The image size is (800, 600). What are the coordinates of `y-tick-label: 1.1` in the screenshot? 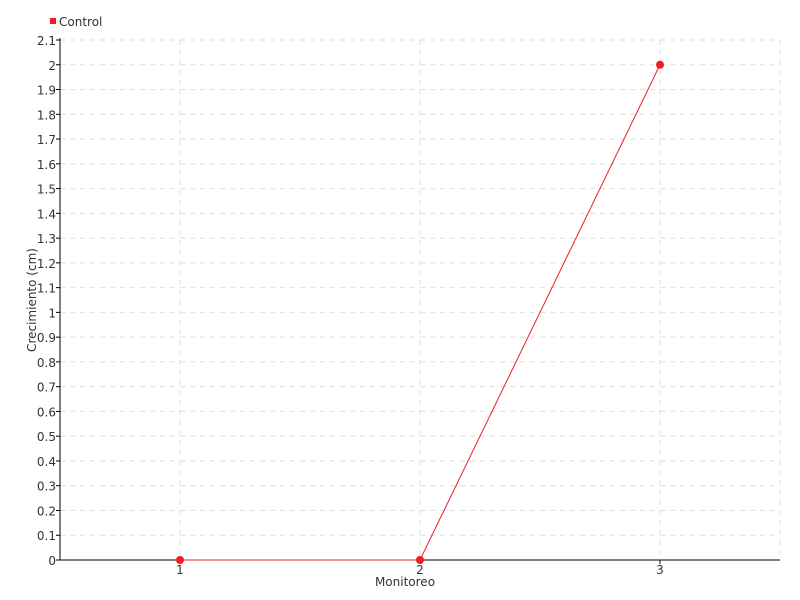 It's located at (46, 289).